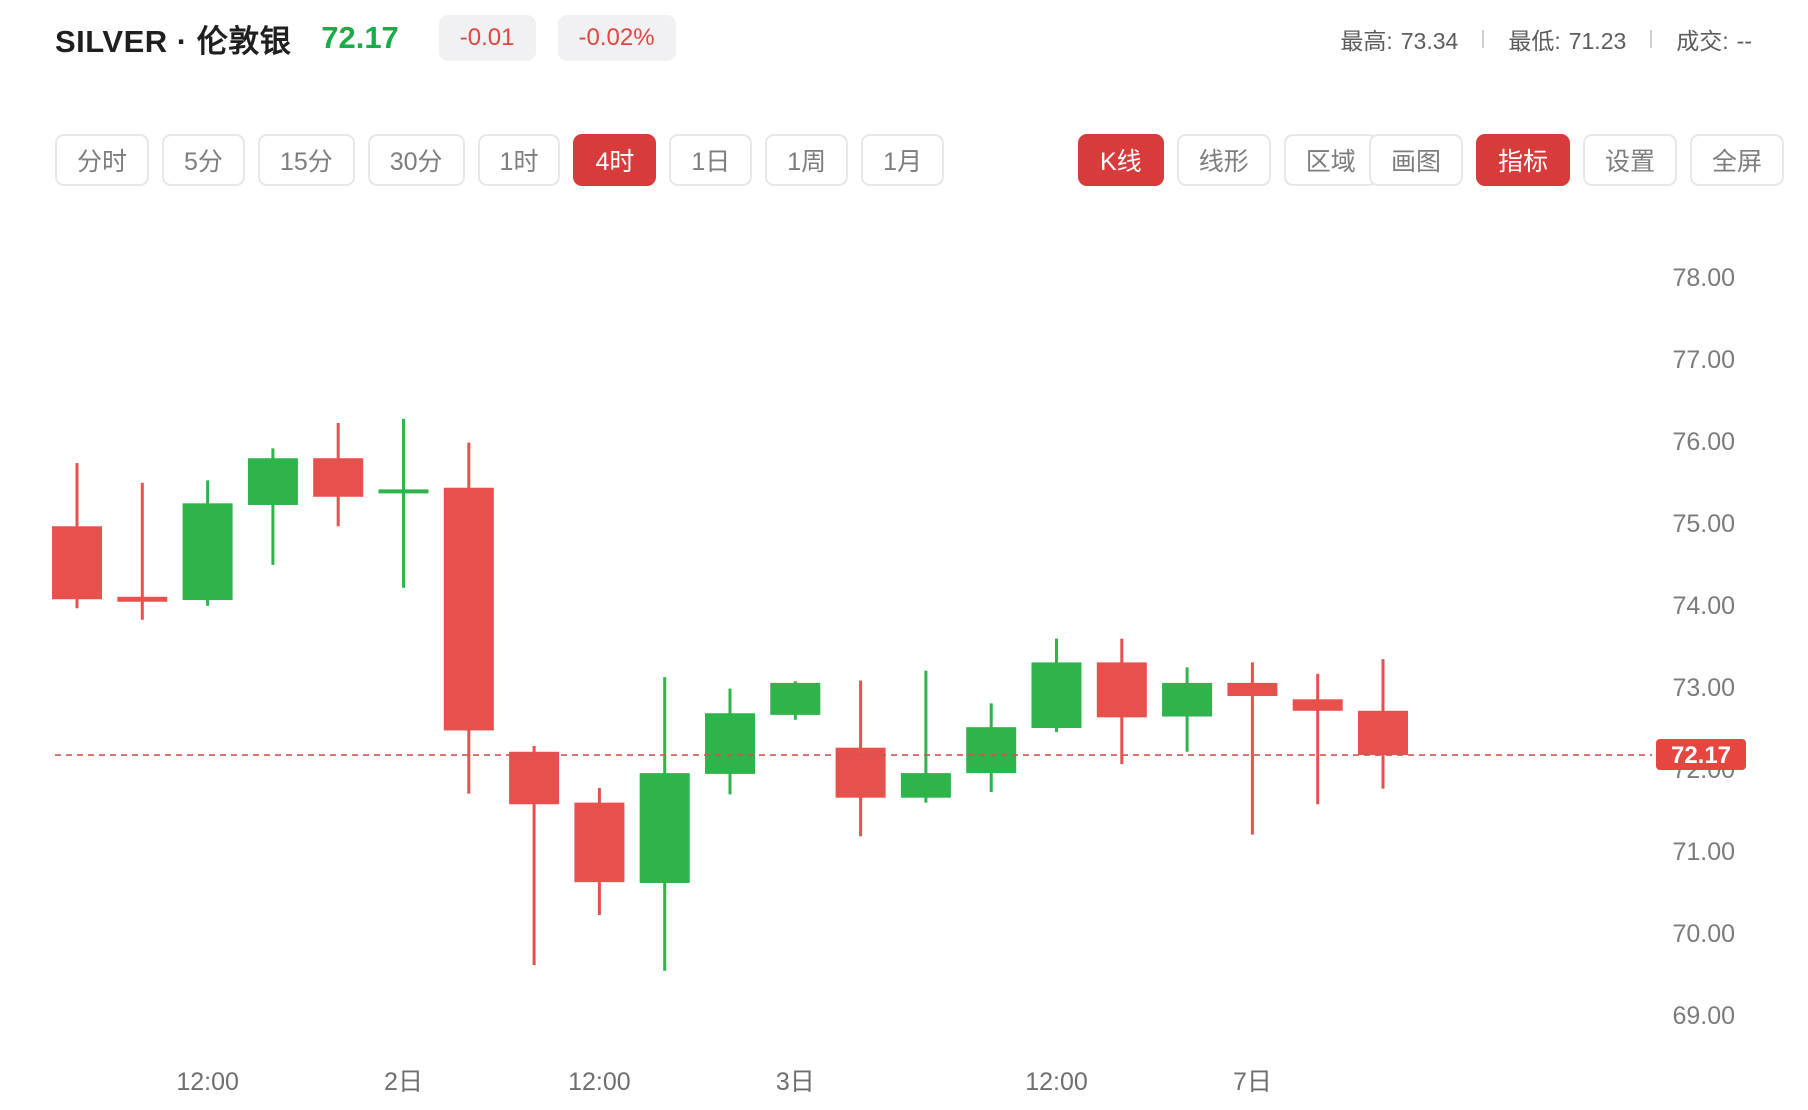 The width and height of the screenshot is (1808, 1110). What do you see at coordinates (1522, 160) in the screenshot?
I see `tool-button-1: 指标` at bounding box center [1522, 160].